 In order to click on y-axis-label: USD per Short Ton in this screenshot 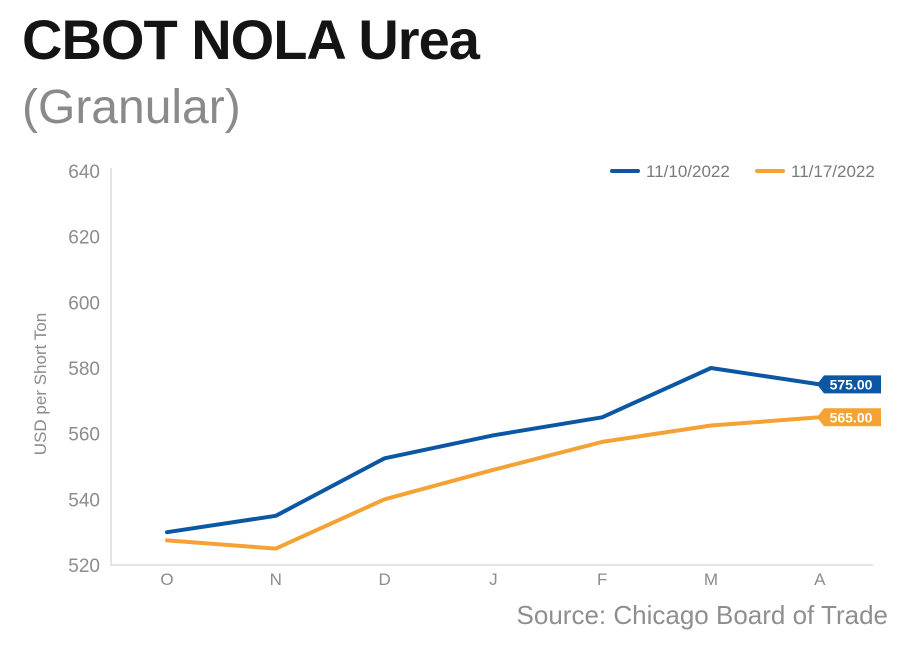, I will do `click(40, 384)`.